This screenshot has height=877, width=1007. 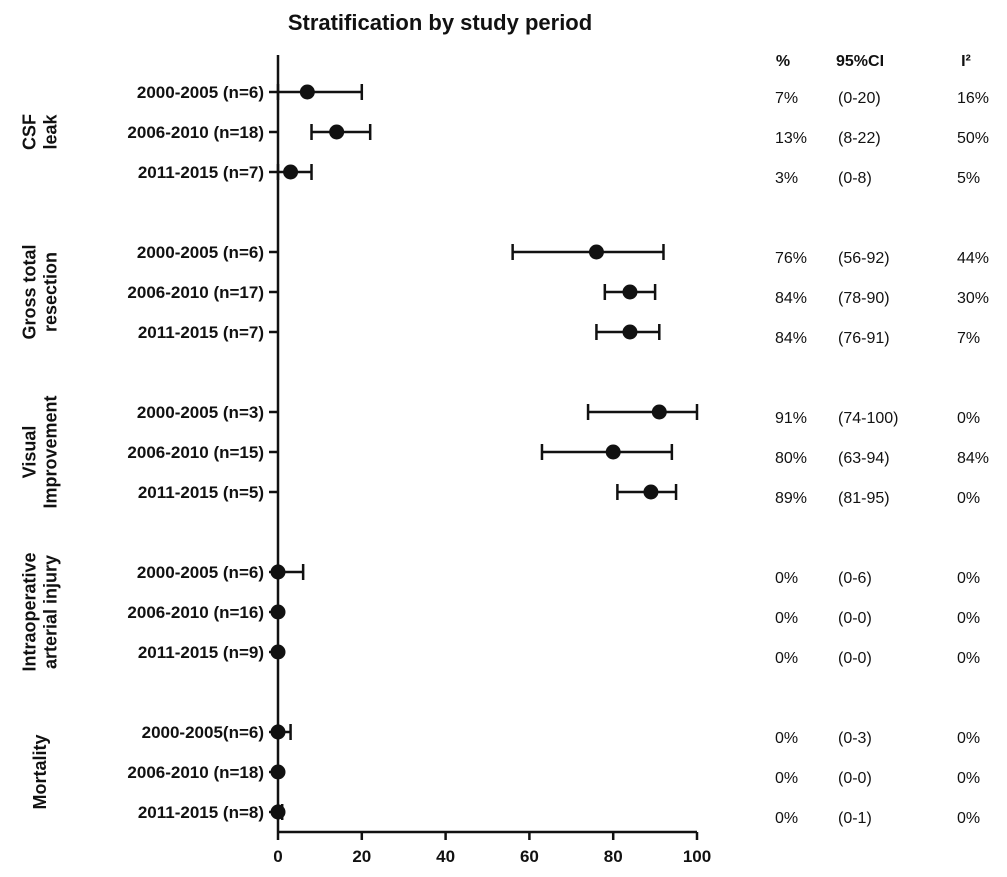 What do you see at coordinates (791, 498) in the screenshot?
I see `stat-percent: 89%` at bounding box center [791, 498].